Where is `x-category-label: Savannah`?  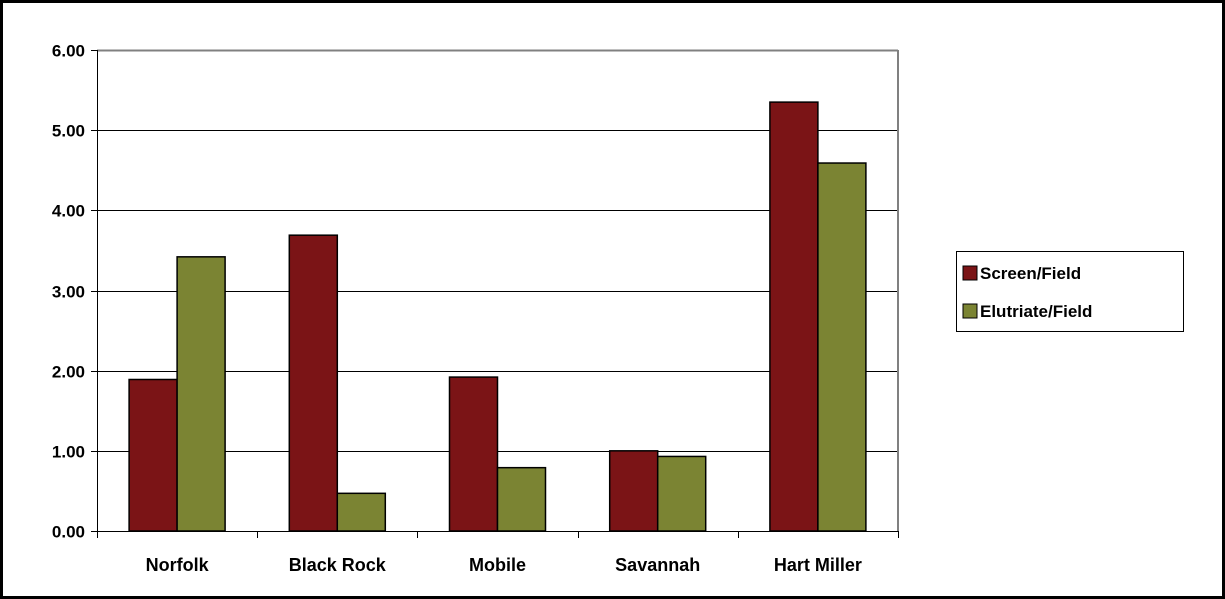
x-category-label: Savannah is located at coordinates (657, 565).